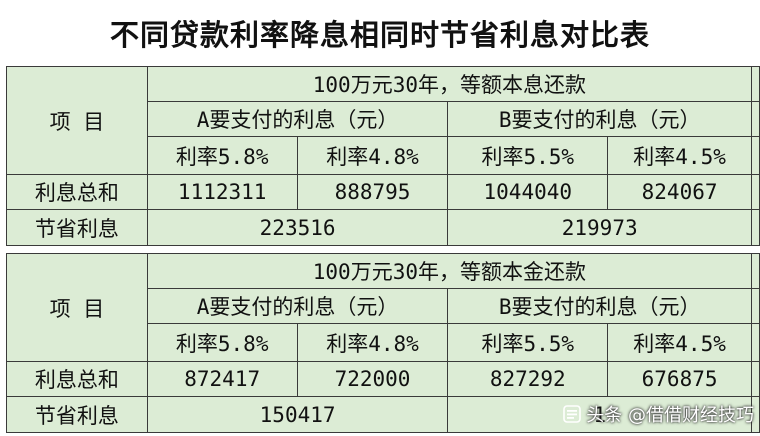 The image size is (760, 436). I want to click on saving-b-cell: 219973, so click(599, 227).